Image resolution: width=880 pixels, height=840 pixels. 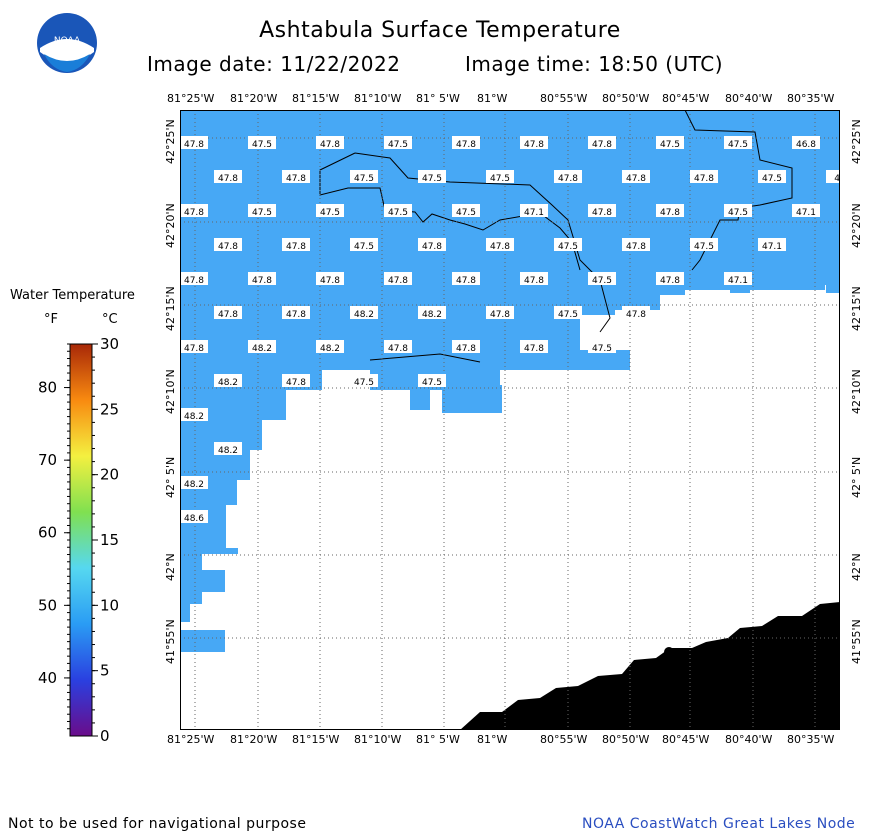 I want to click on f-tick-label: 40, so click(x=47, y=678).